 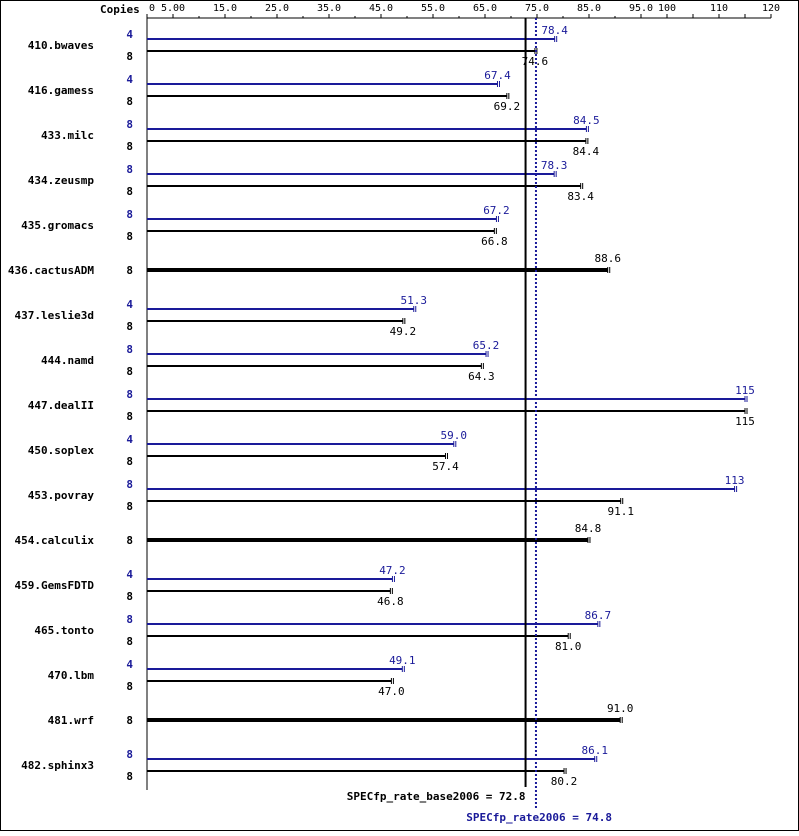 What do you see at coordinates (598, 615) in the screenshot?
I see `peak-value-label: 86.7` at bounding box center [598, 615].